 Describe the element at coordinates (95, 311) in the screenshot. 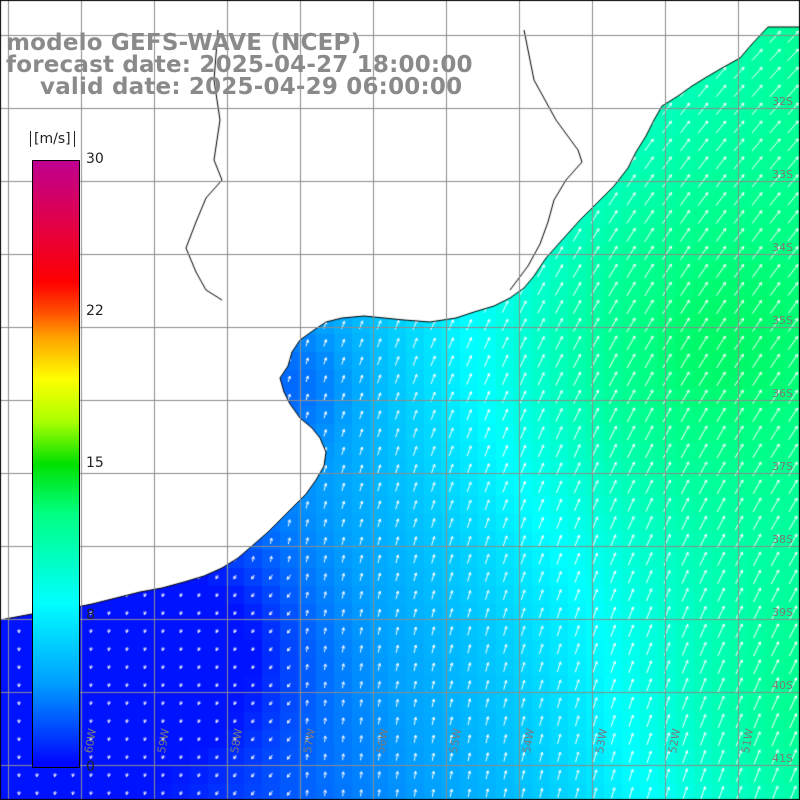

I see `colorbar-tick-label: 22` at that location.